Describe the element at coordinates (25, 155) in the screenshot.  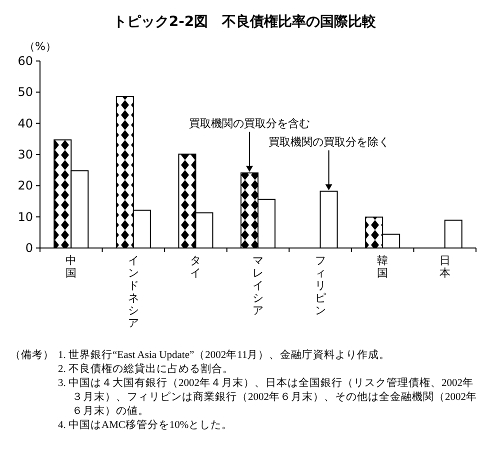
I see `y-tick-label: 30` at that location.